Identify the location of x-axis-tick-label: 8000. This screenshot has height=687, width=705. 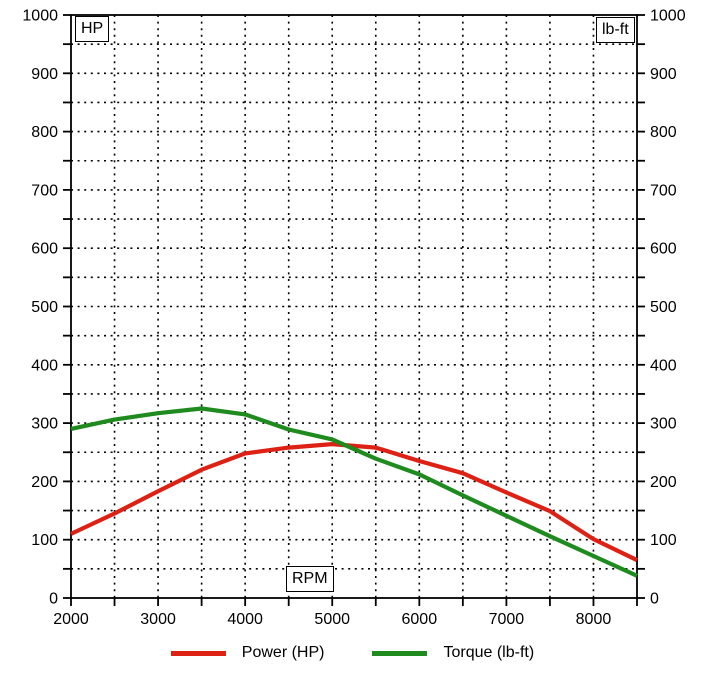
(594, 619).